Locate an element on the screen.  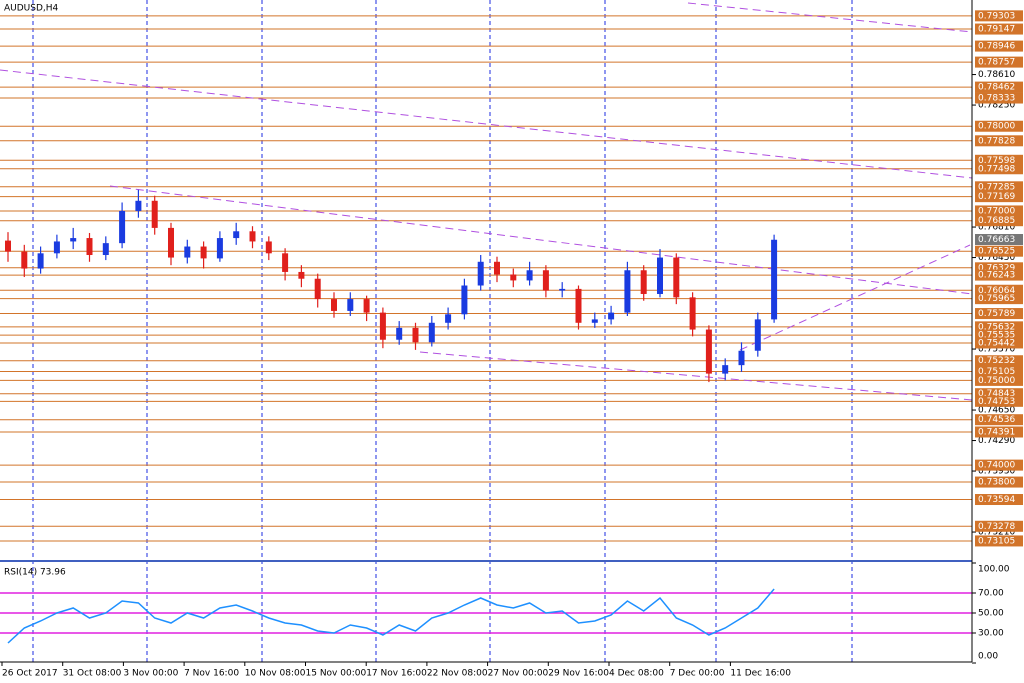
level-label: 0.76329 is located at coordinates (996, 268).